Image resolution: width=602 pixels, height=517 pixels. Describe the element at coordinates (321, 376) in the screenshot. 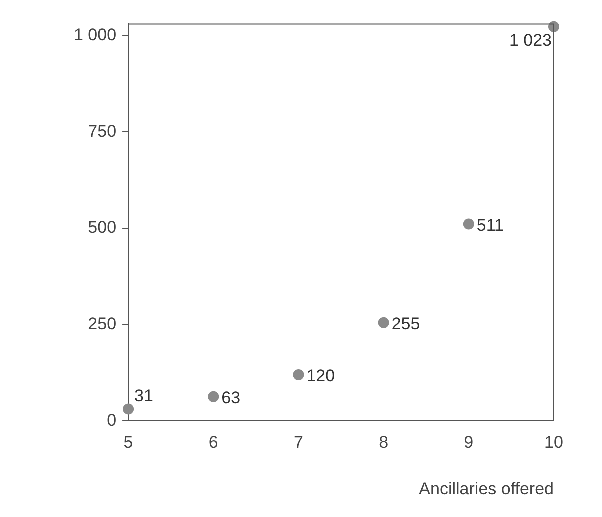

I see `data-label: 120` at that location.